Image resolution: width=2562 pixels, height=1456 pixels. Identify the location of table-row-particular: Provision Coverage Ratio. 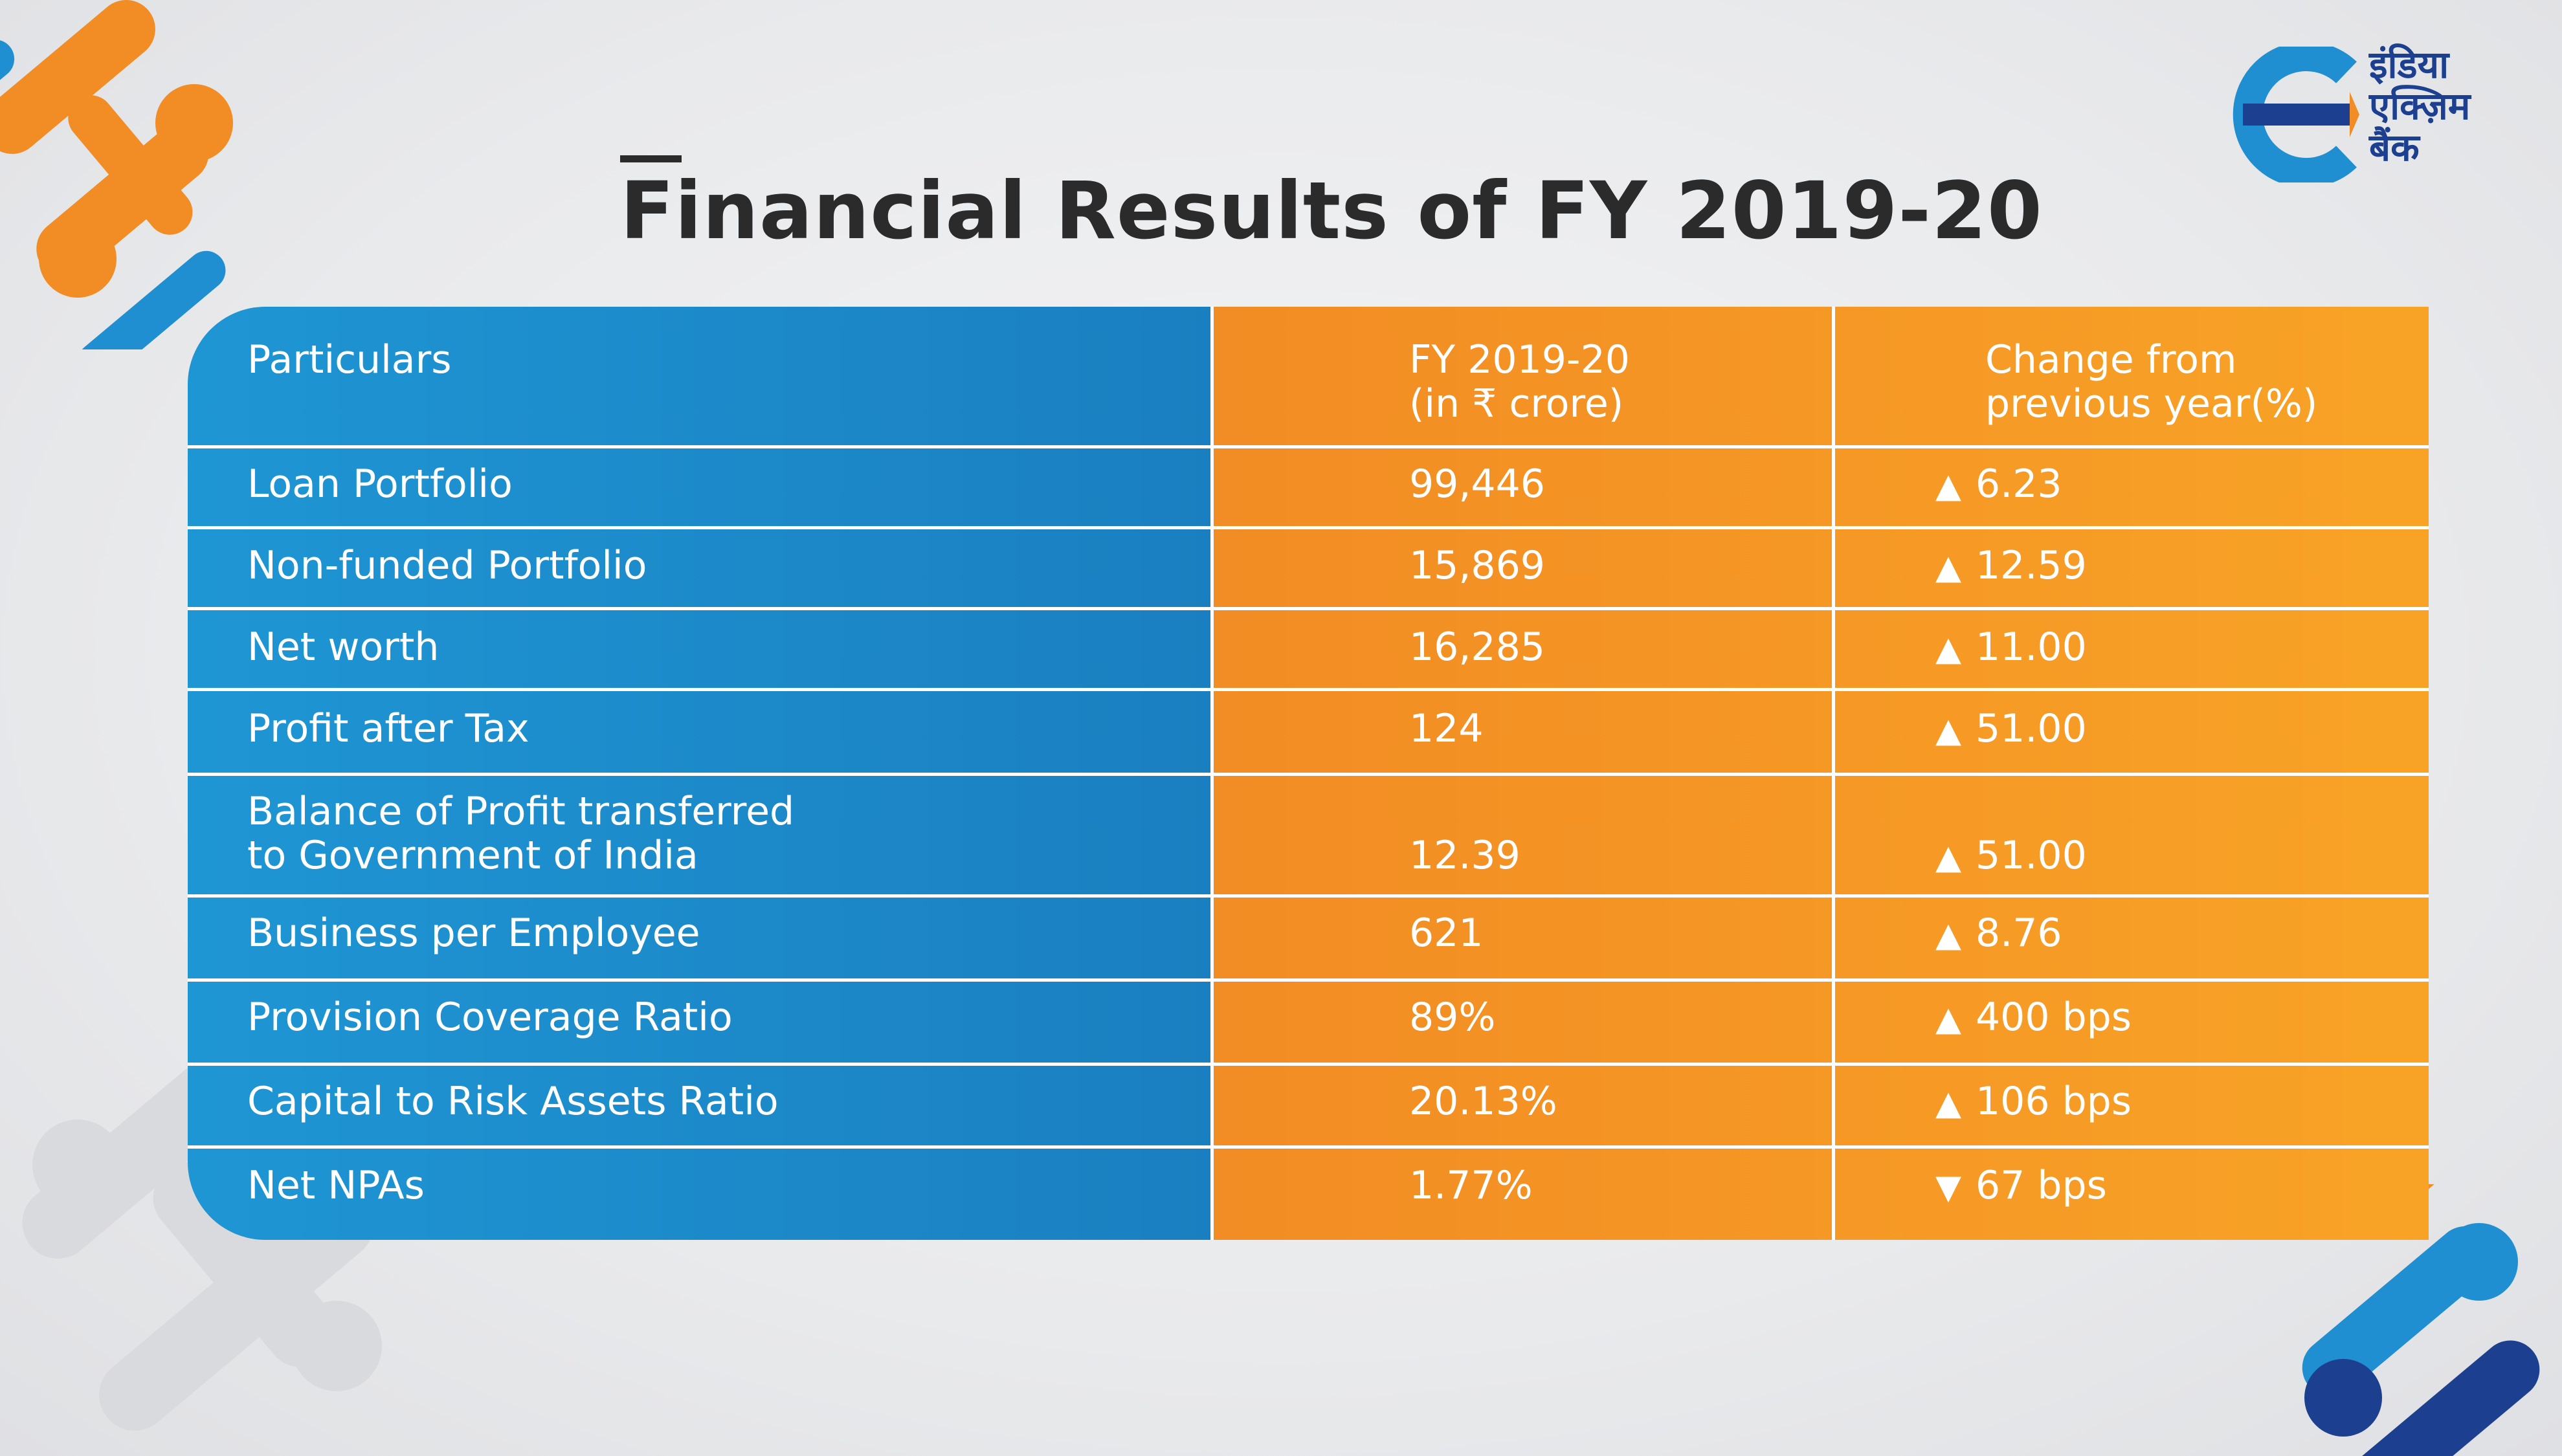
(490, 1017).